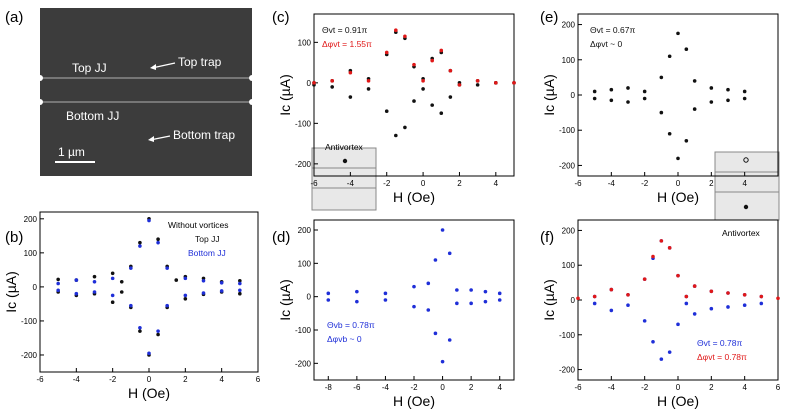 The image size is (789, 410). Describe the element at coordinates (344, 147) in the screenshot. I see `inset-label-c: Antivortex` at that location.